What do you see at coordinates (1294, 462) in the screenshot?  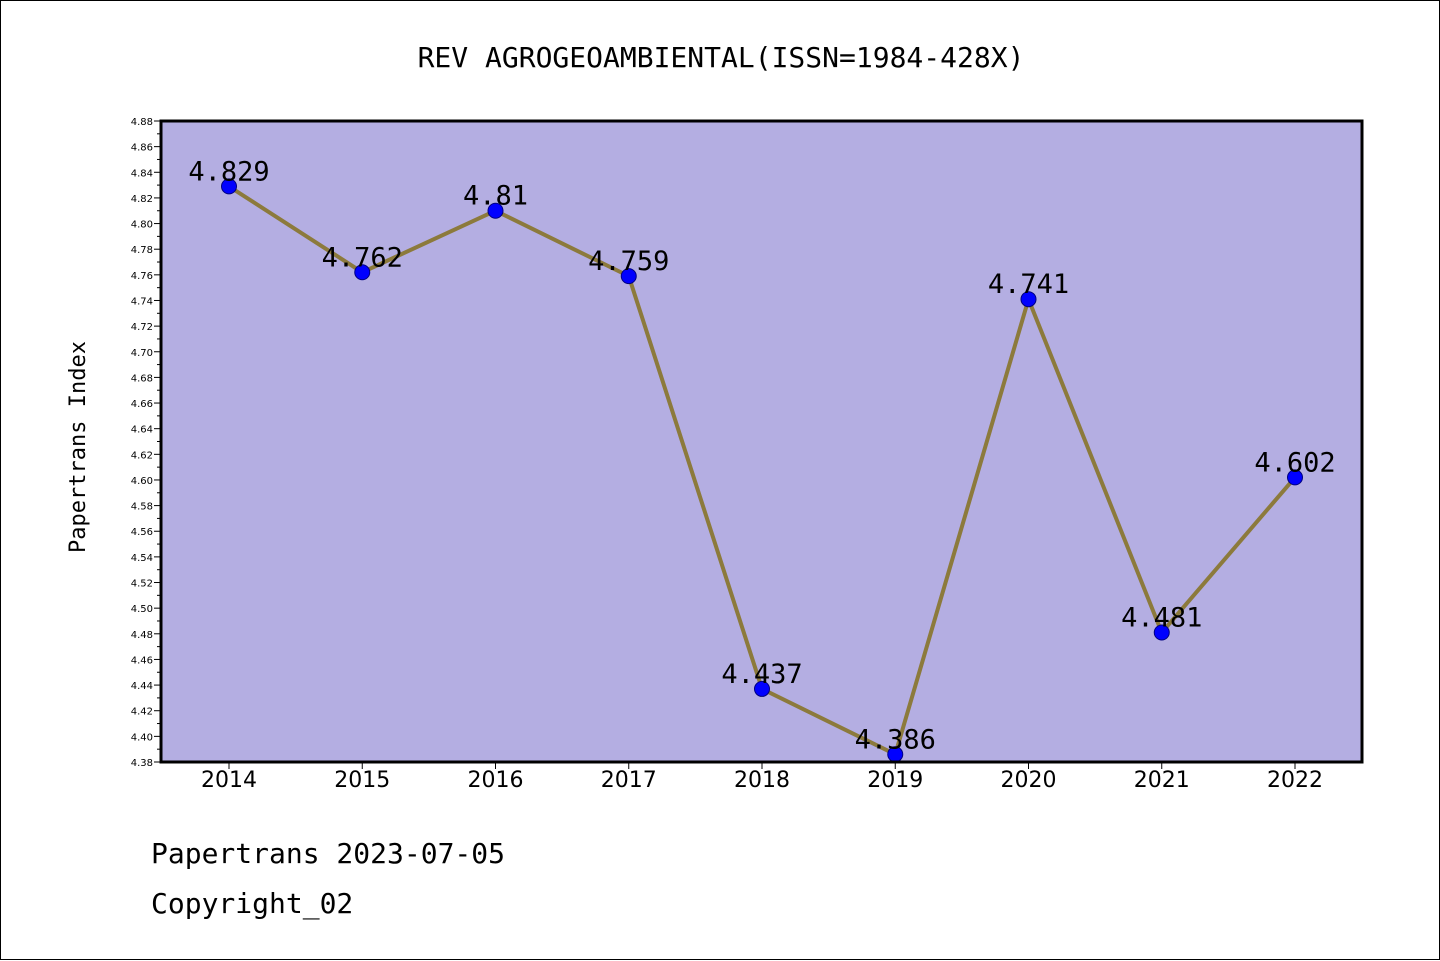 I see `data-point-label: 4.602` at bounding box center [1294, 462].